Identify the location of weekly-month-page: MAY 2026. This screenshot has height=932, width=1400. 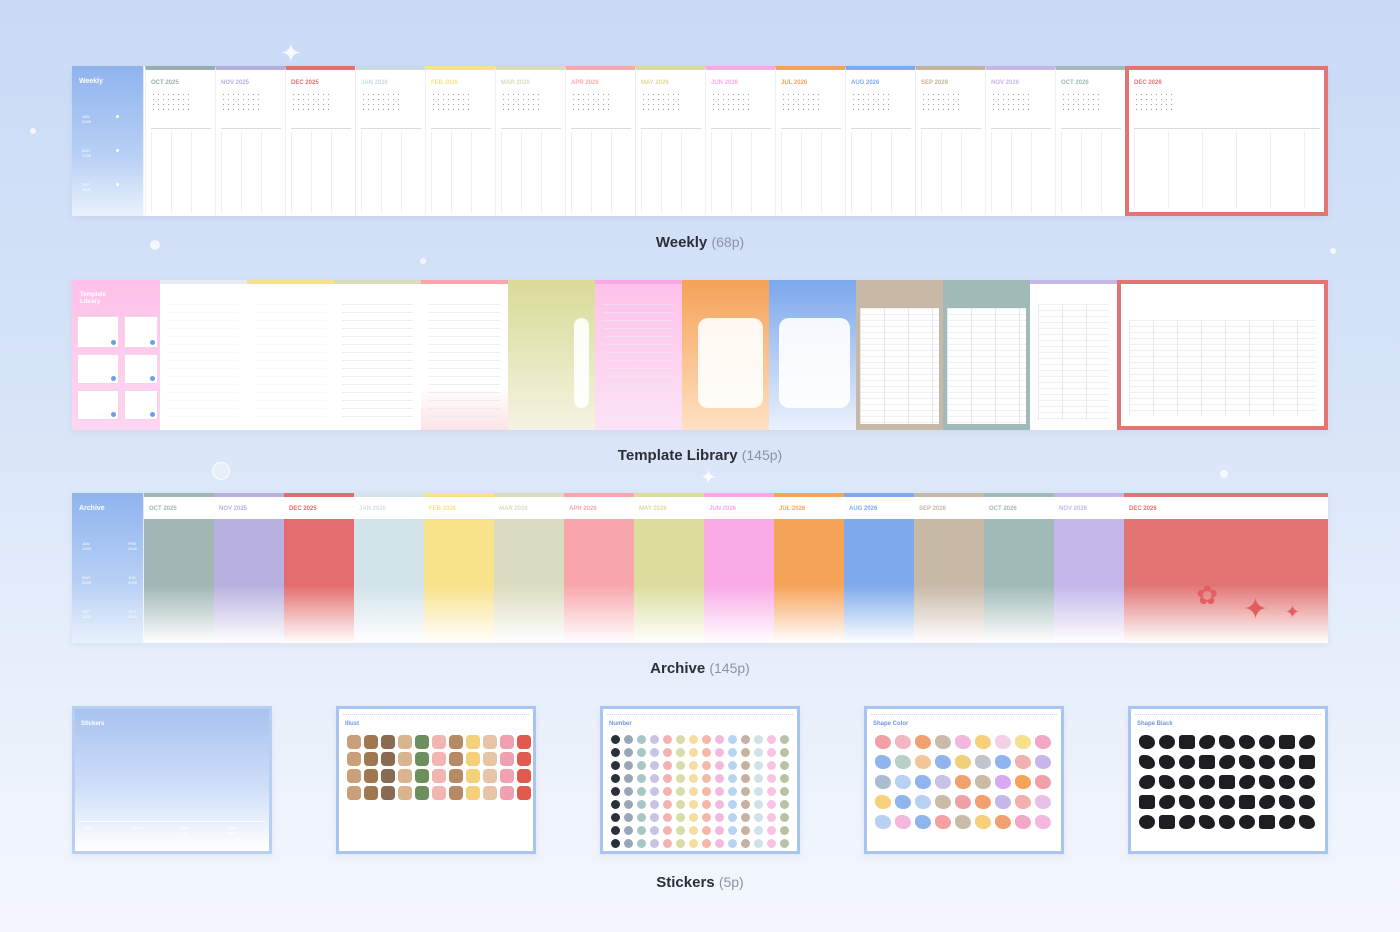
(670, 141).